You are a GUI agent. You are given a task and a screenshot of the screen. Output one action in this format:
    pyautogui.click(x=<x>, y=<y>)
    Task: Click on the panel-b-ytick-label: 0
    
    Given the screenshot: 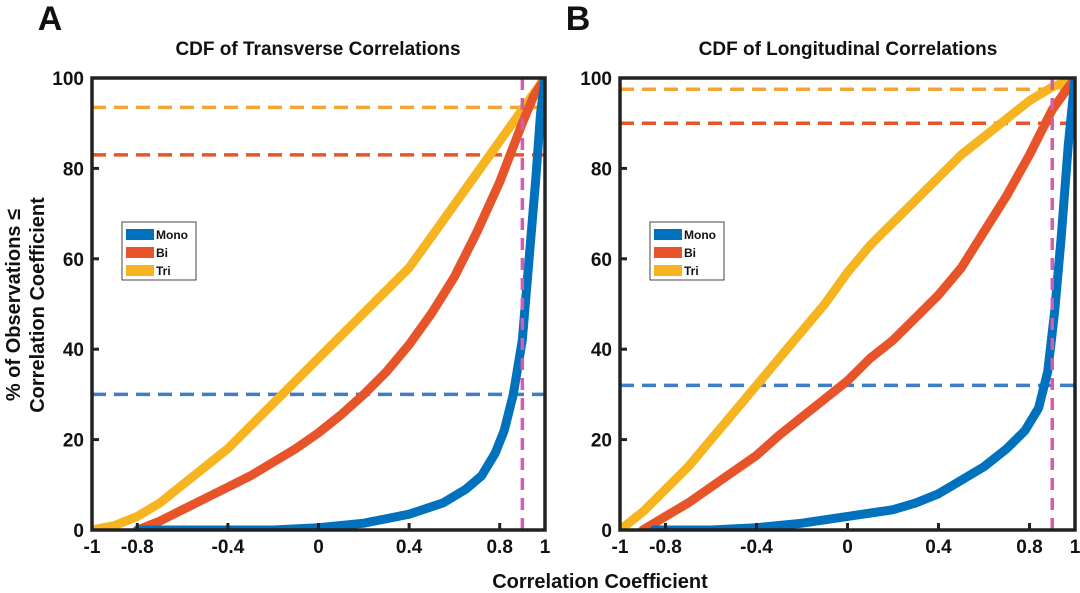 What is the action you would take?
    pyautogui.click(x=606, y=531)
    